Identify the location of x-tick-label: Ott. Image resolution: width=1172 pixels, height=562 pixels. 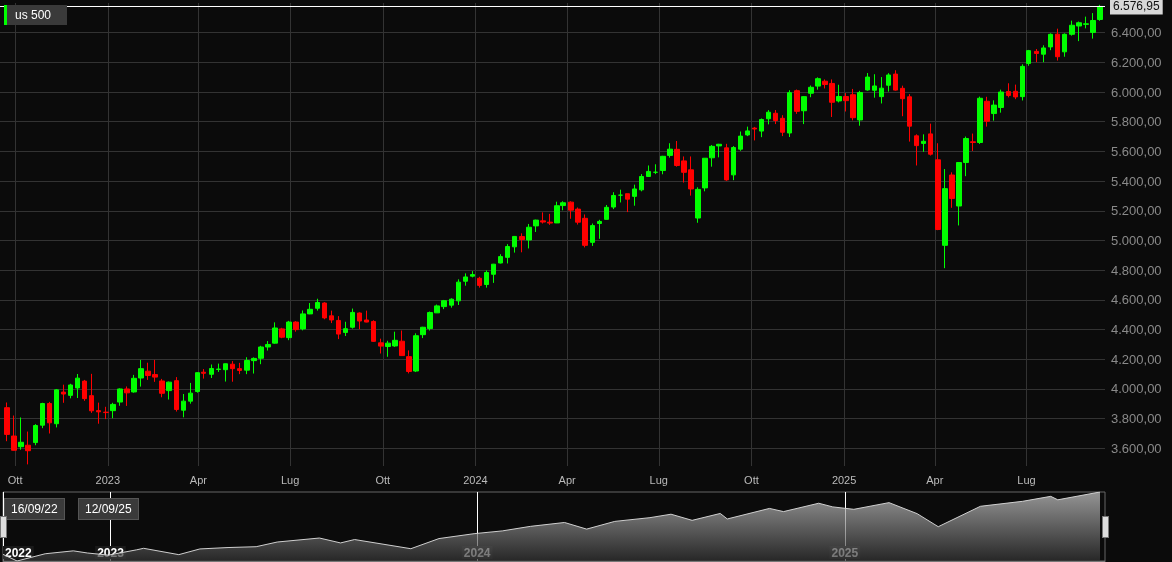
(15, 479).